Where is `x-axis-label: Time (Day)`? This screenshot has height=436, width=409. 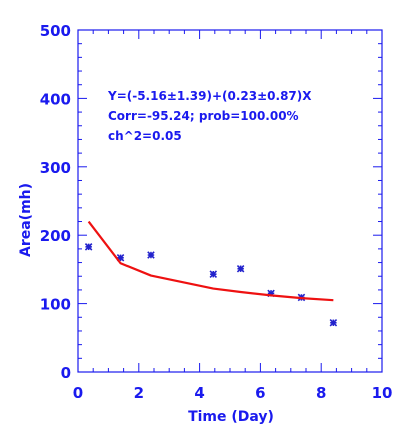
x-axis-label: Time (Day) is located at coordinates (231, 417).